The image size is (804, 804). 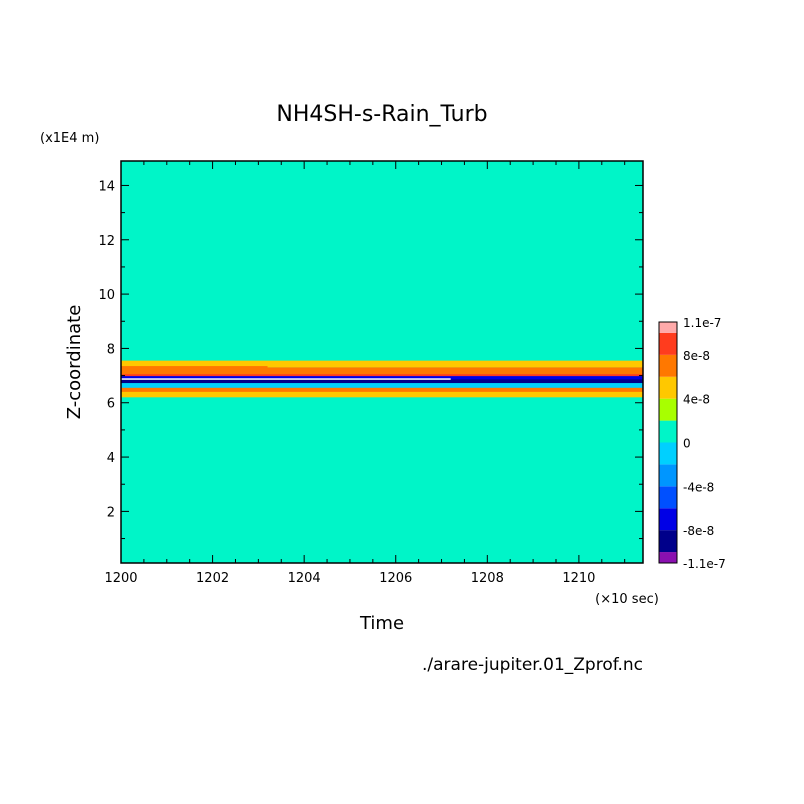 I want to click on y-tick-label: 8, so click(x=111, y=349).